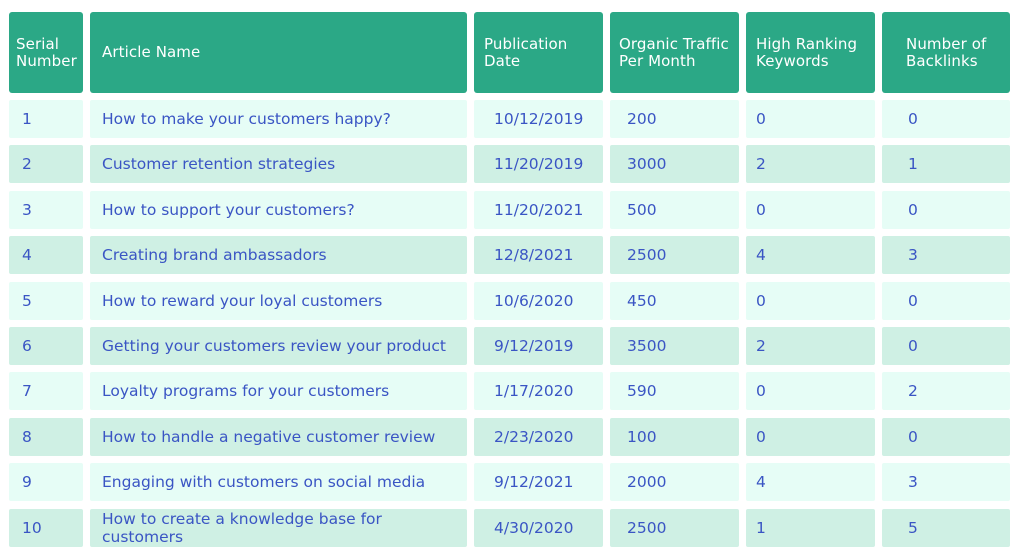 The height and width of the screenshot is (559, 1024). What do you see at coordinates (538, 482) in the screenshot?
I see `cell-publication-date: 9/12/2021` at bounding box center [538, 482].